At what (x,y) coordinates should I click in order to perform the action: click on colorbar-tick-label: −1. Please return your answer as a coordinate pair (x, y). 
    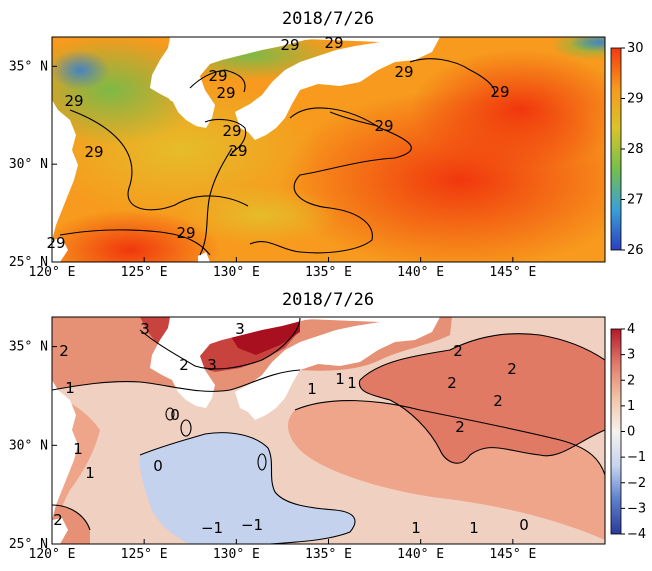
    Looking at the image, I should click on (636, 457).